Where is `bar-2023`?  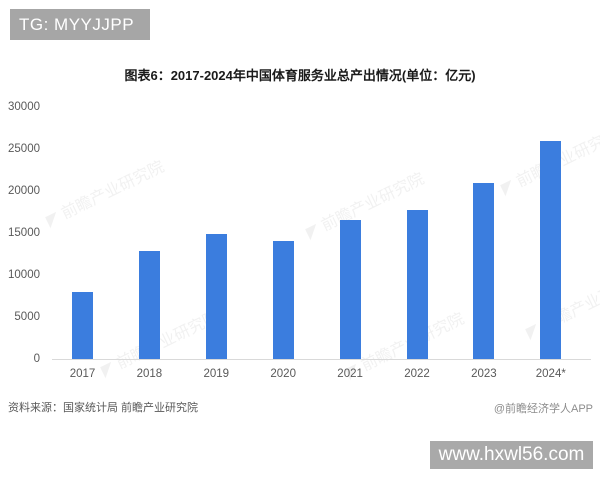 bar-2023 is located at coordinates (484, 270).